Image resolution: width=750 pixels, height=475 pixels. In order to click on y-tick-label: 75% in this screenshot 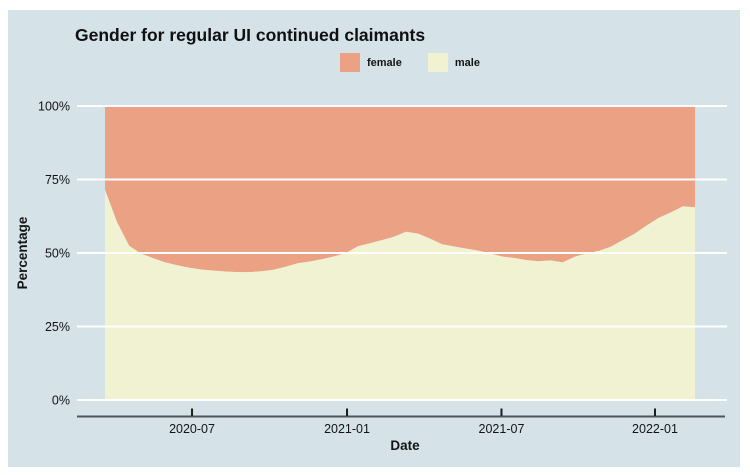, I will do `click(57, 180)`.